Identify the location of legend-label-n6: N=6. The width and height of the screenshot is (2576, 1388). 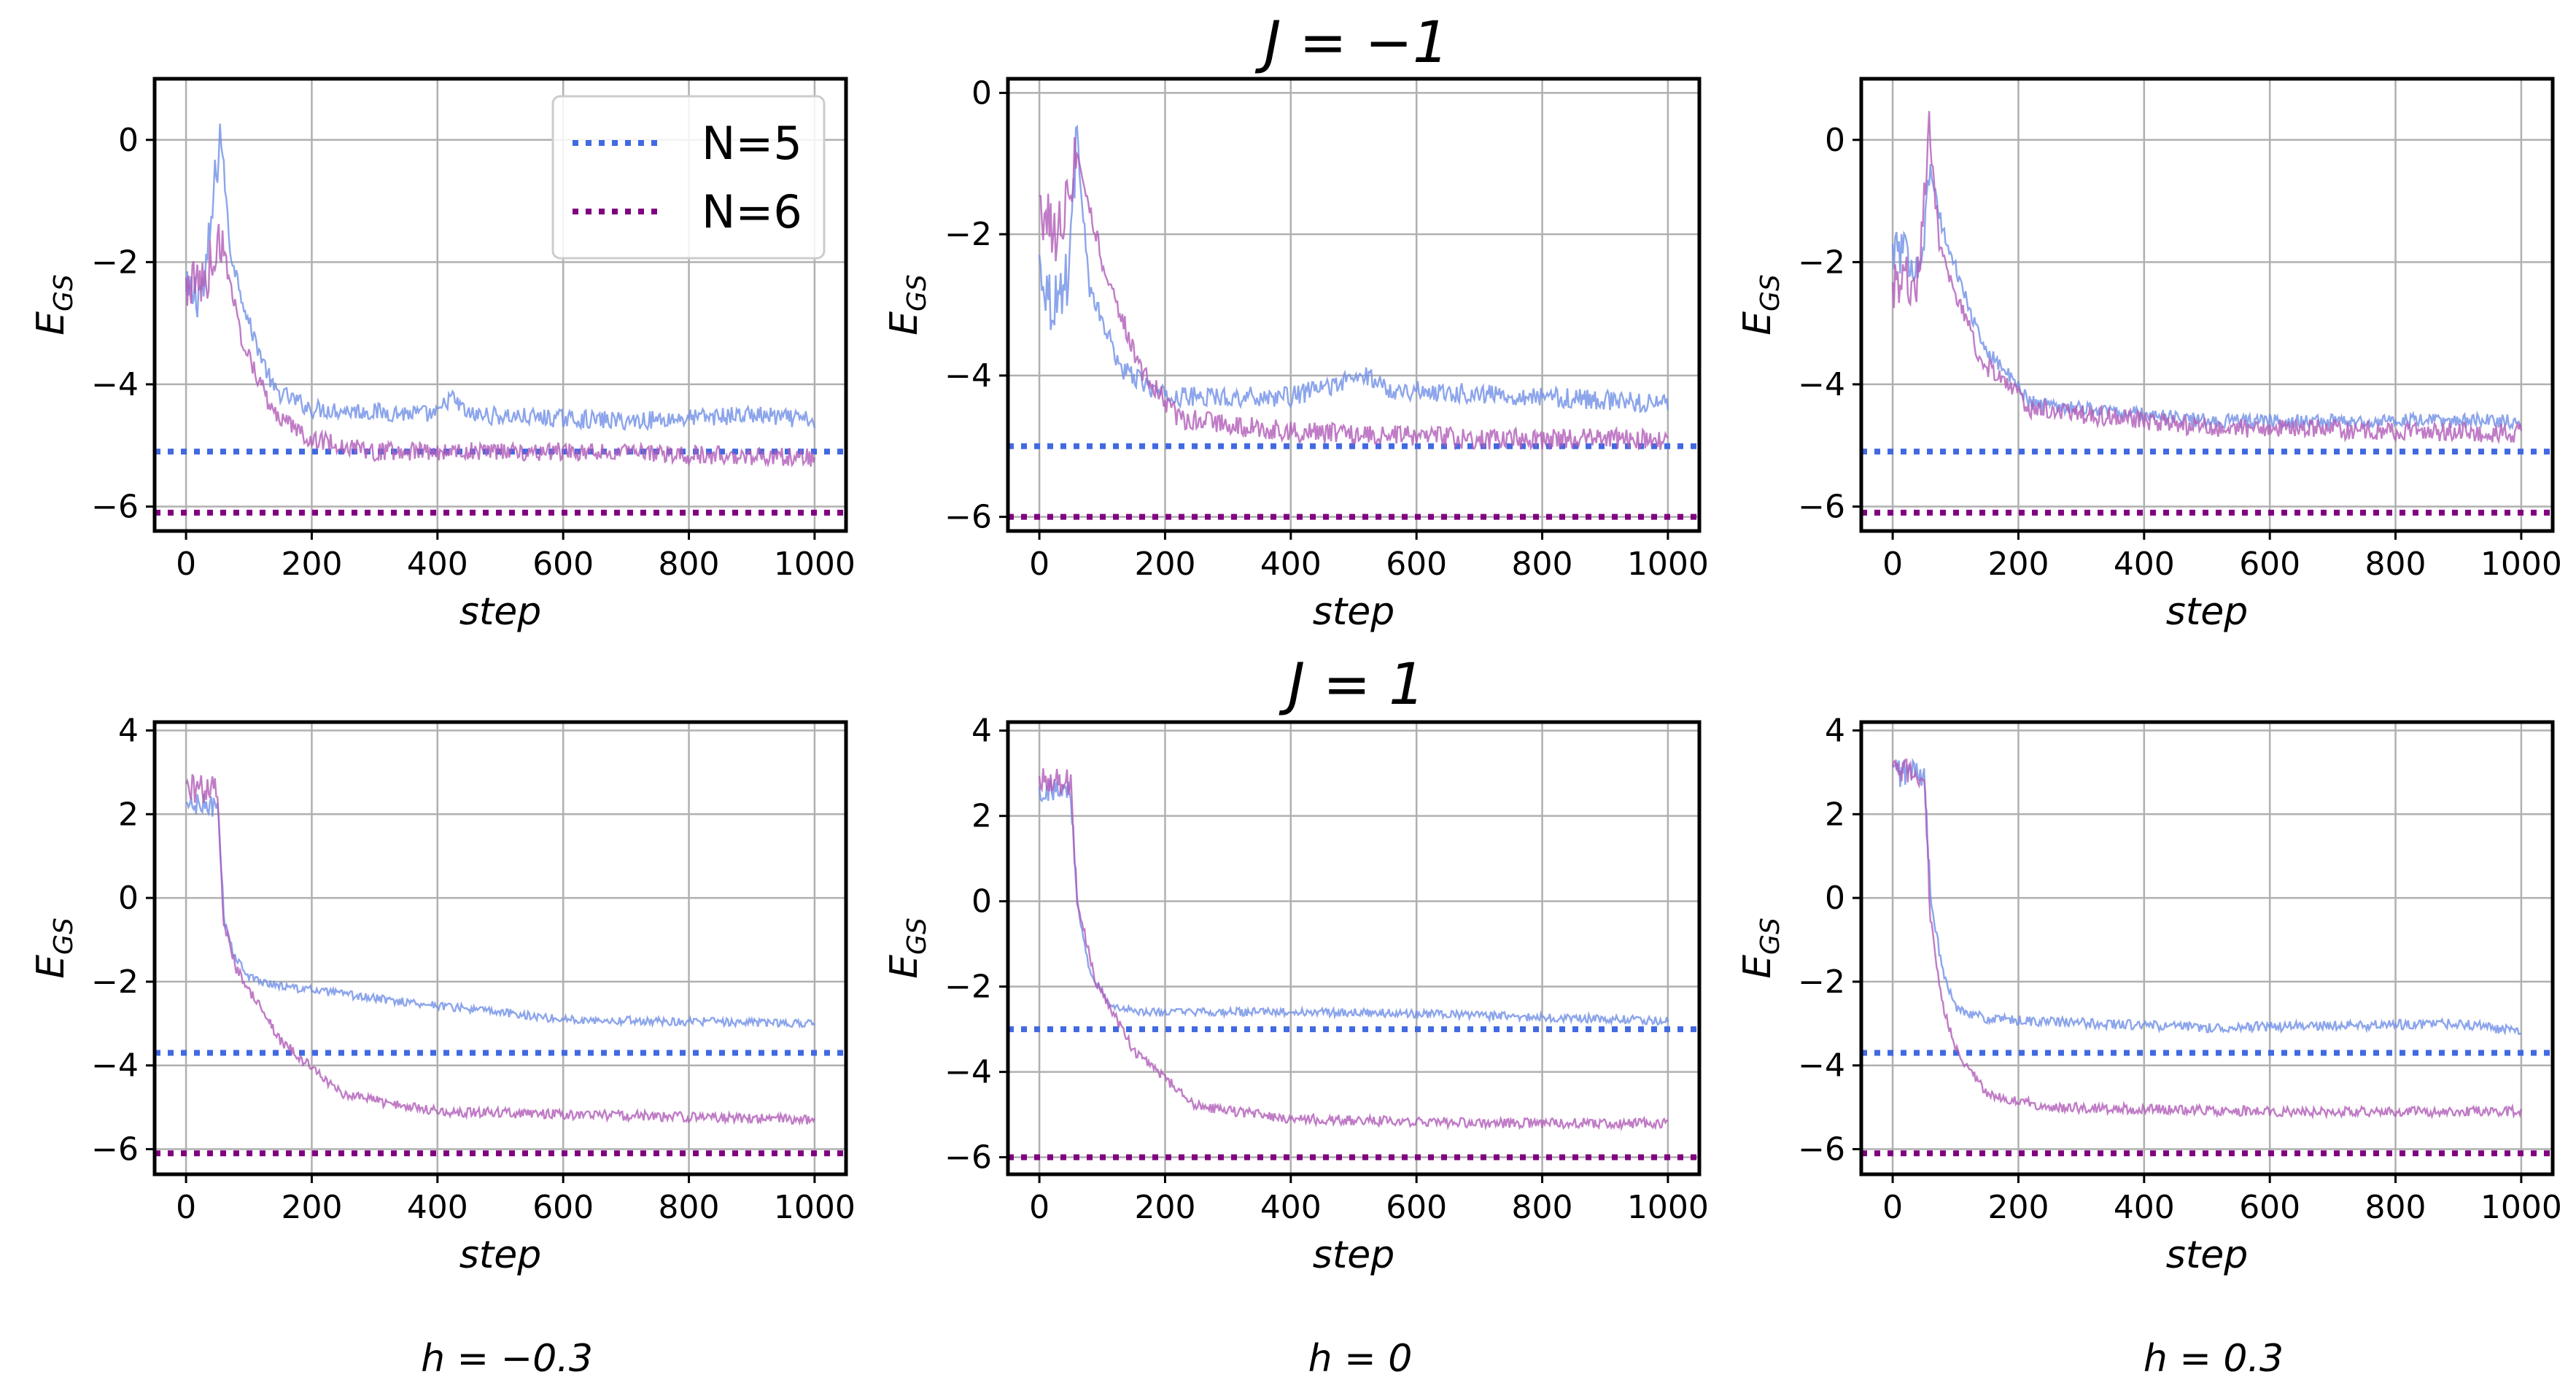
(752, 212).